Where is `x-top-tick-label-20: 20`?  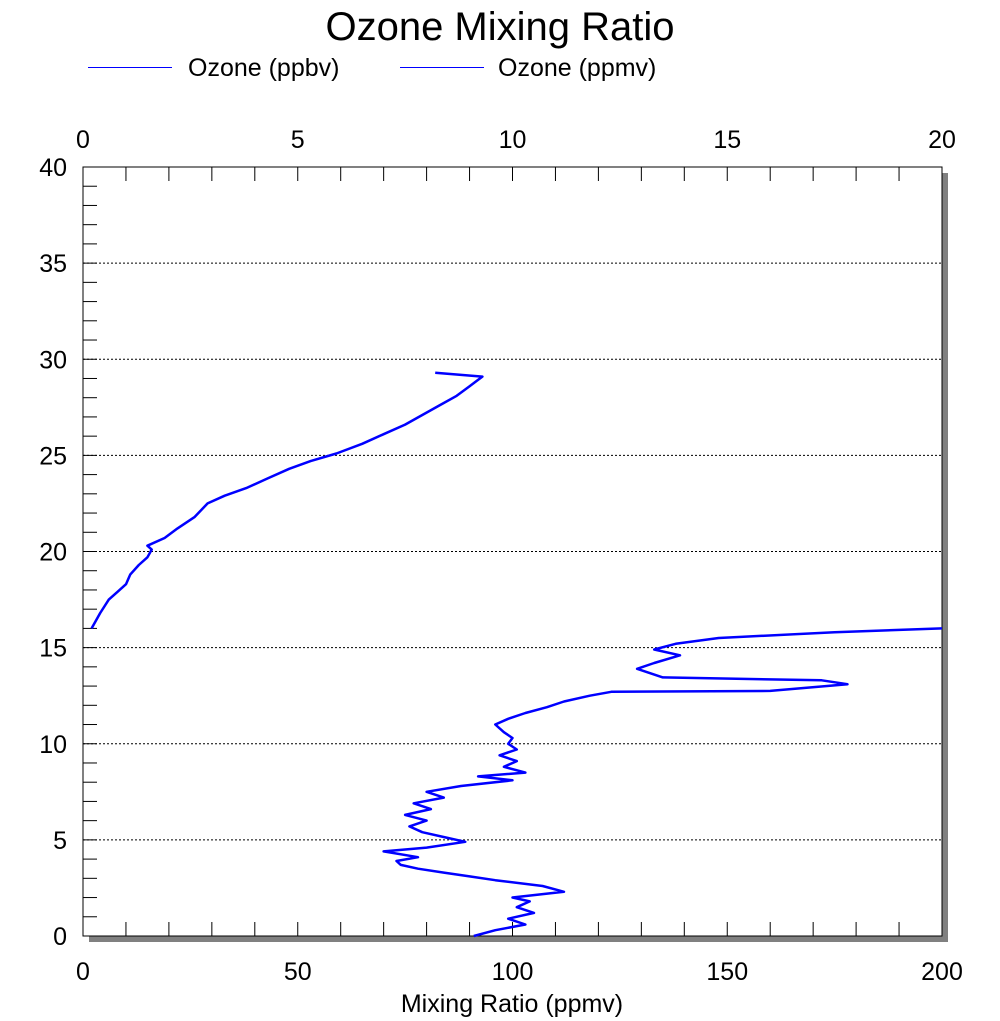
x-top-tick-label-20: 20 is located at coordinates (942, 140).